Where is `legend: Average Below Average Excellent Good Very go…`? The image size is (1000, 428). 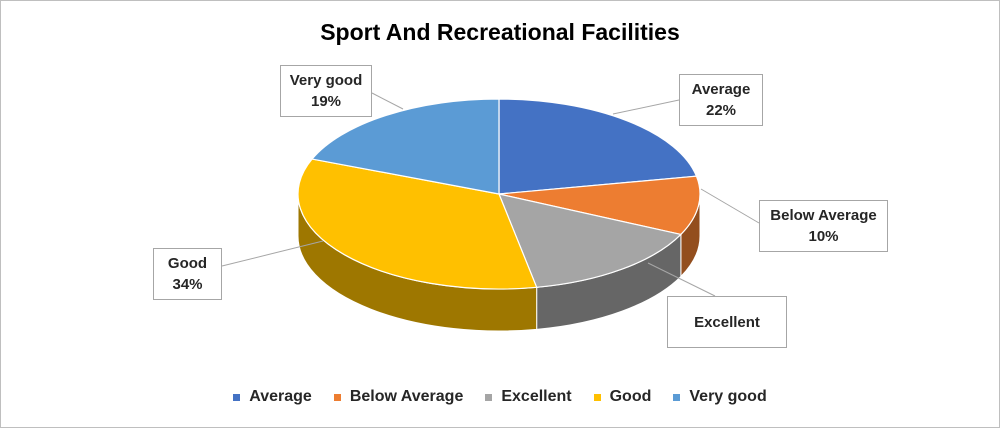 legend: Average Below Average Excellent Good Very go… is located at coordinates (500, 397).